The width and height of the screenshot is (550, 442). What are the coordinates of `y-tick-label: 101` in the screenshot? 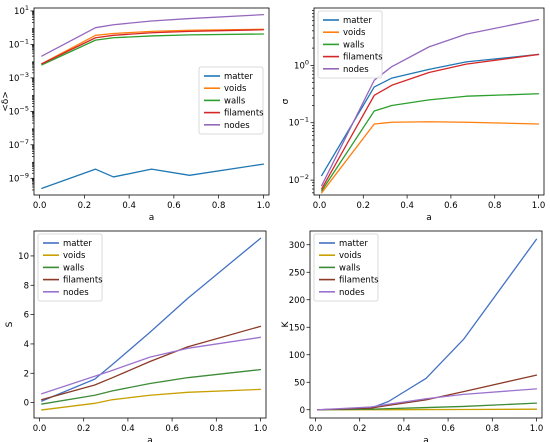 It's located at (21, 10).